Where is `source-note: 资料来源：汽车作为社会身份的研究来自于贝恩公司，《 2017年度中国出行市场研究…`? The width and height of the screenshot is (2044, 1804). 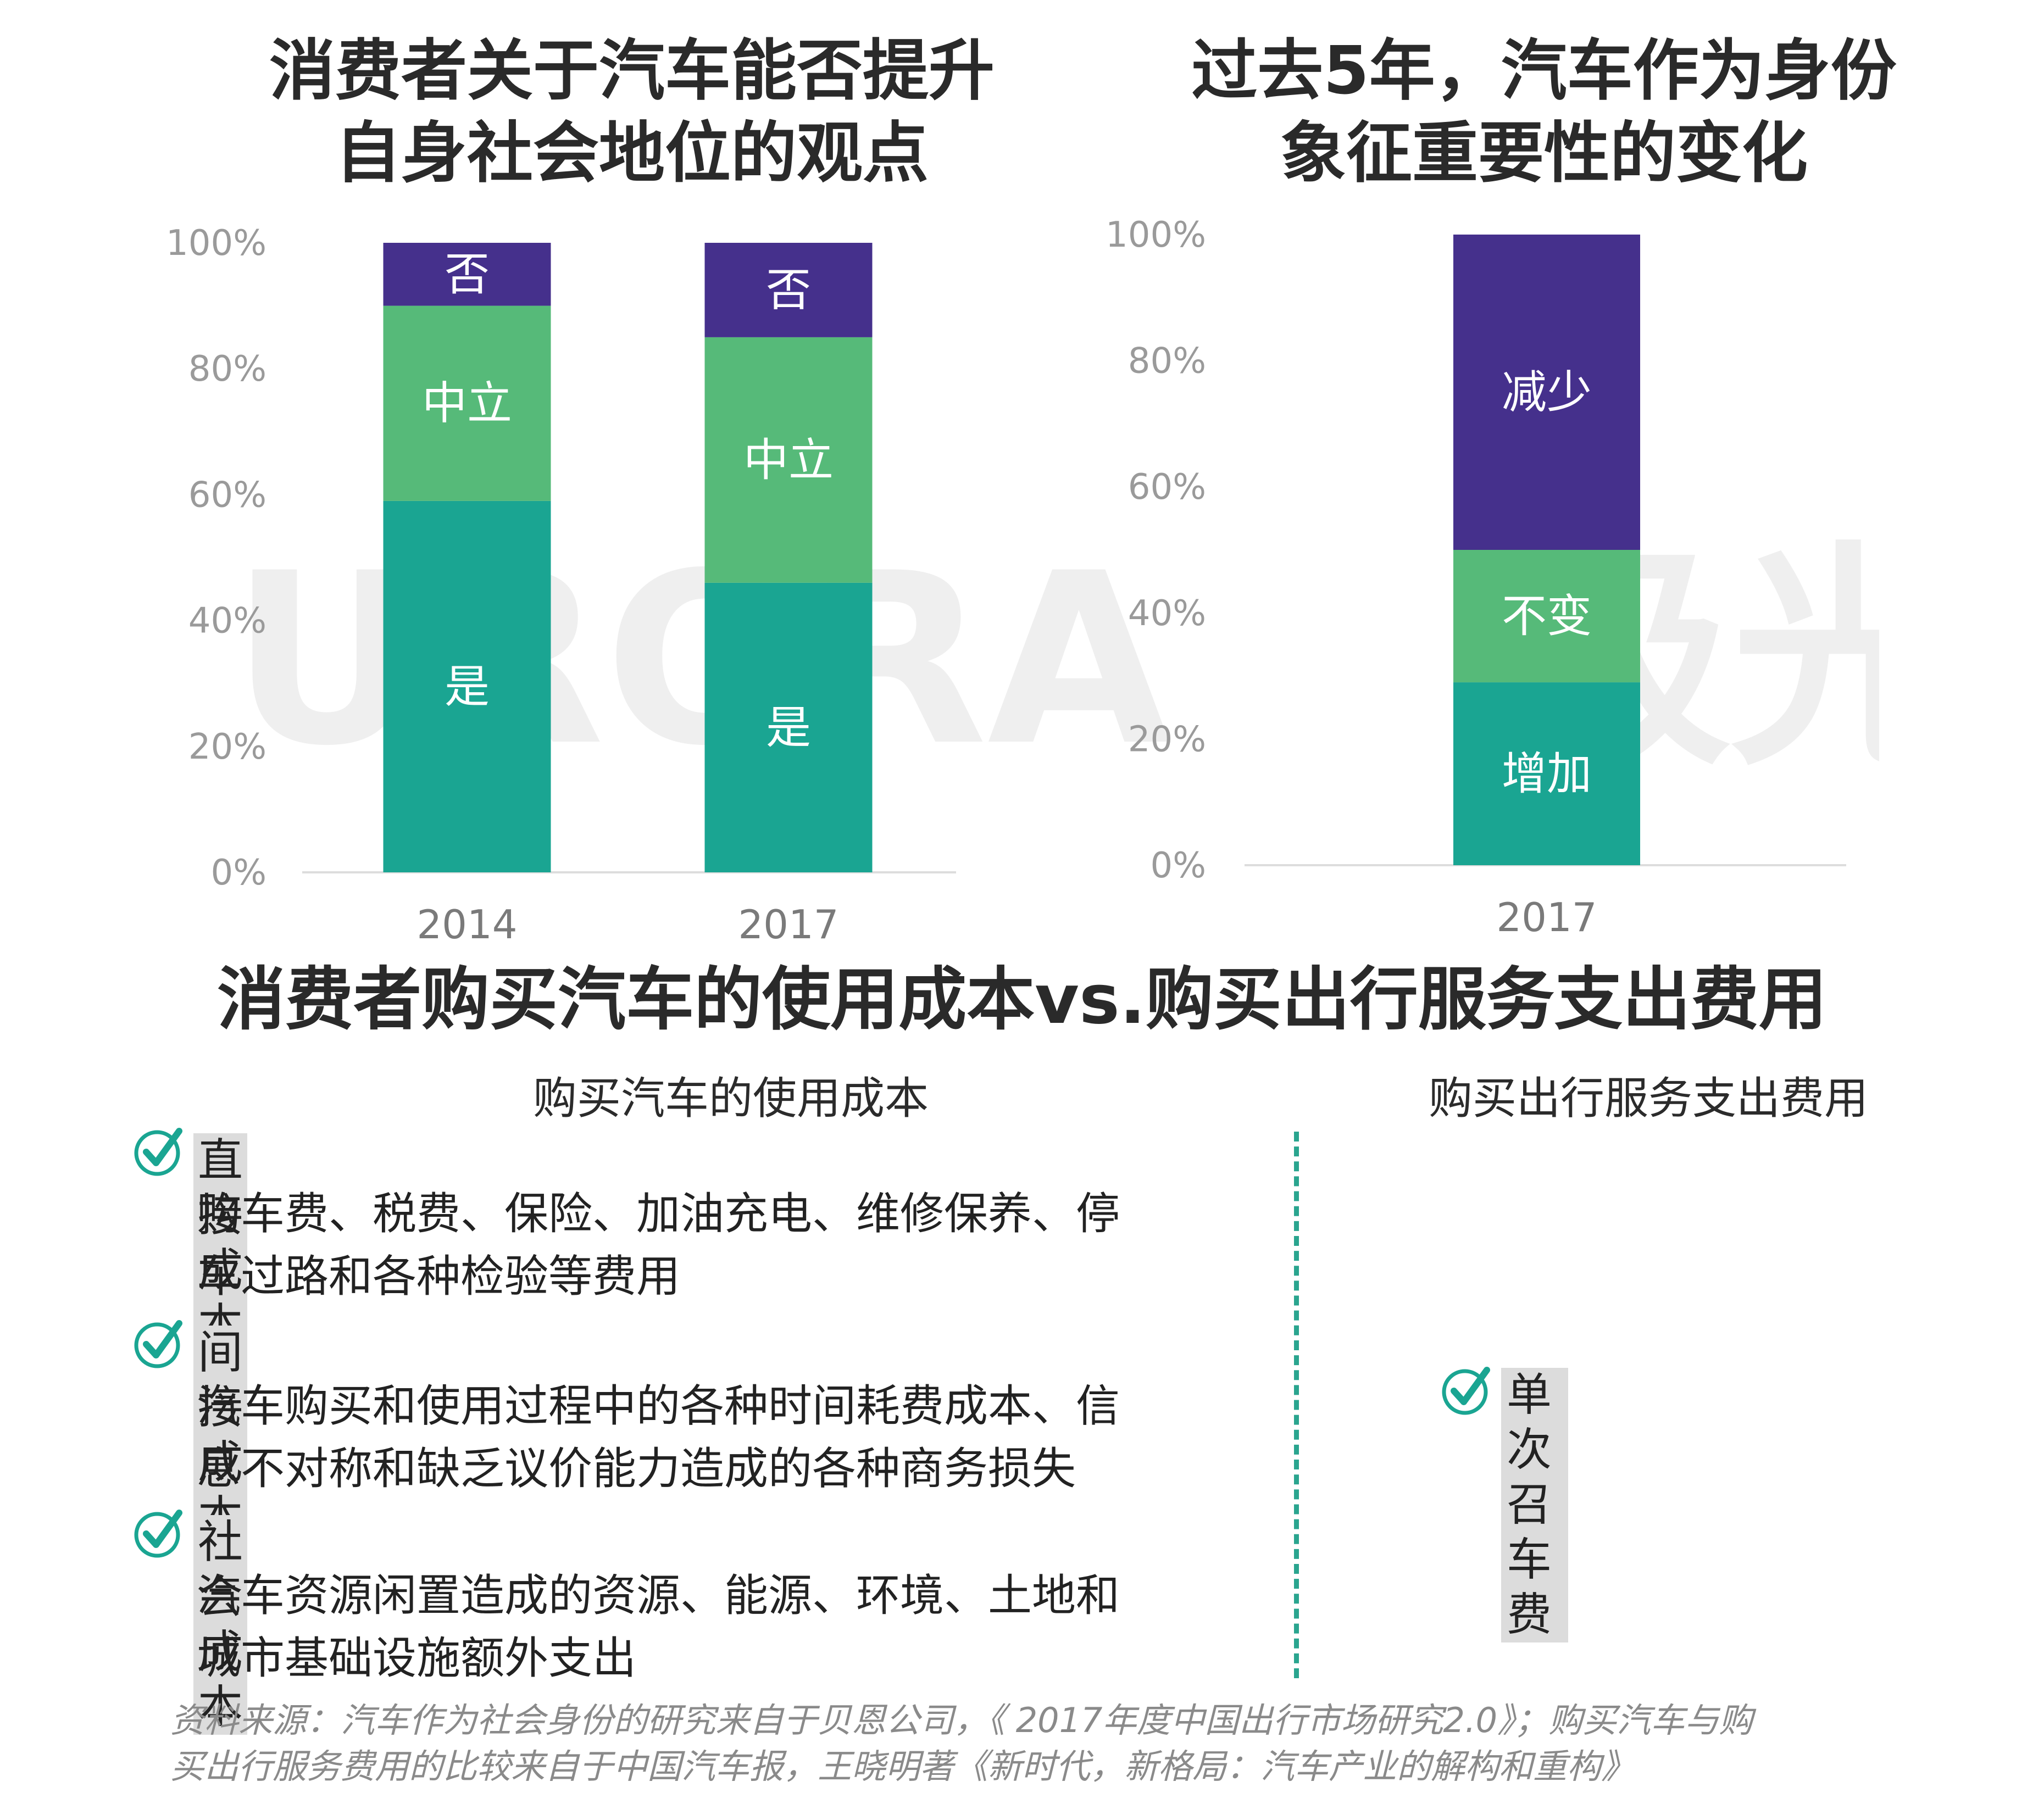 source-note: 资料来源：汽车作为社会身份的研究来自于贝恩公司，《 2017年度中国出行市场研究… is located at coordinates (961, 1743).